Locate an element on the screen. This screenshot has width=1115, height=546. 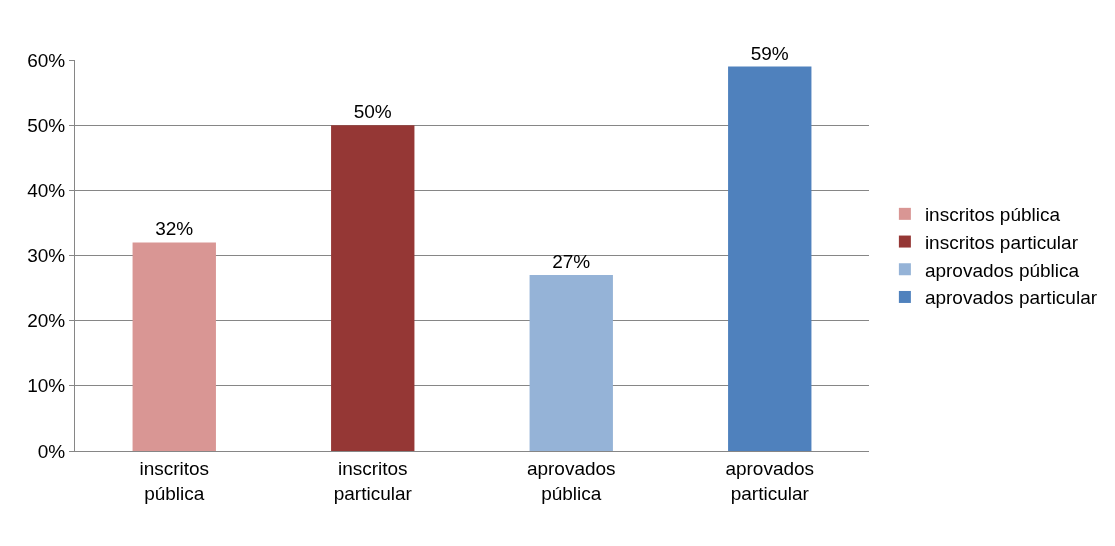
y-tick-label: 40% is located at coordinates (46, 190).